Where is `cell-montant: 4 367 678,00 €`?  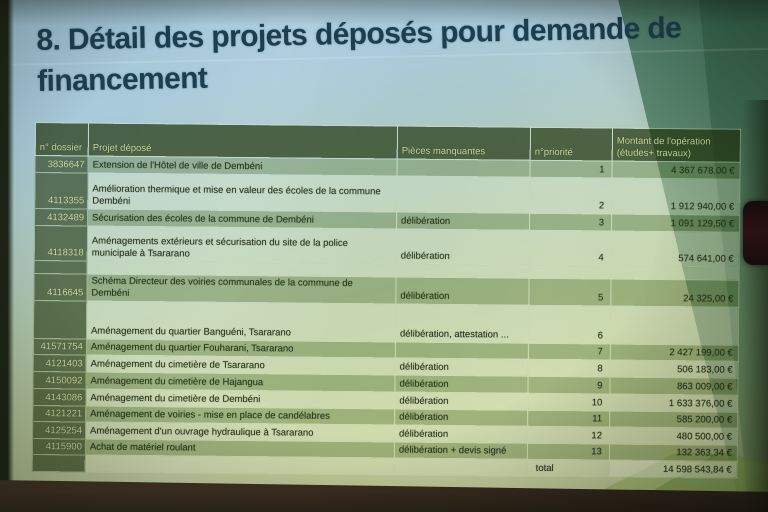 cell-montant: 4 367 678,00 € is located at coordinates (676, 170).